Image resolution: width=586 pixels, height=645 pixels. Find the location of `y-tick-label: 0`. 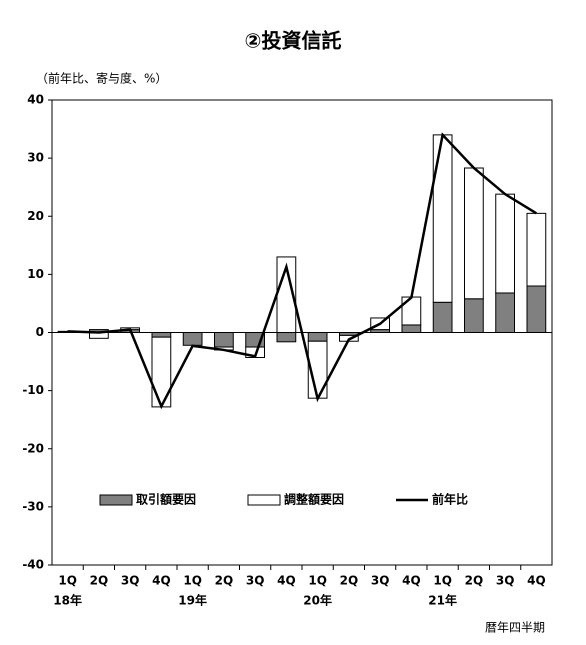

y-tick-label: 0 is located at coordinates (40, 332).